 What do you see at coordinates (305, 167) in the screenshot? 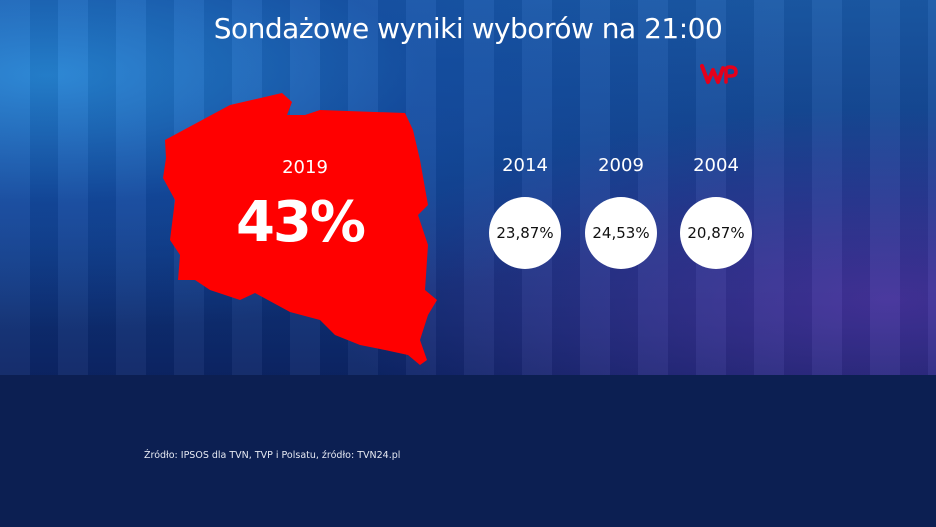
I see `main-year: 2019` at bounding box center [305, 167].